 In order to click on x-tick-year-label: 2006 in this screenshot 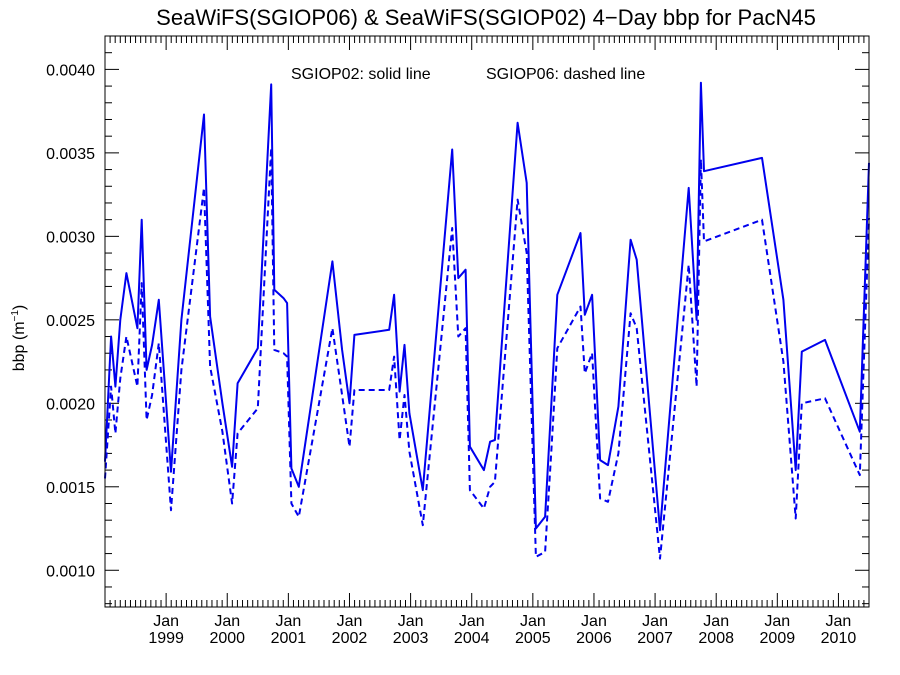, I will do `click(594, 638)`.